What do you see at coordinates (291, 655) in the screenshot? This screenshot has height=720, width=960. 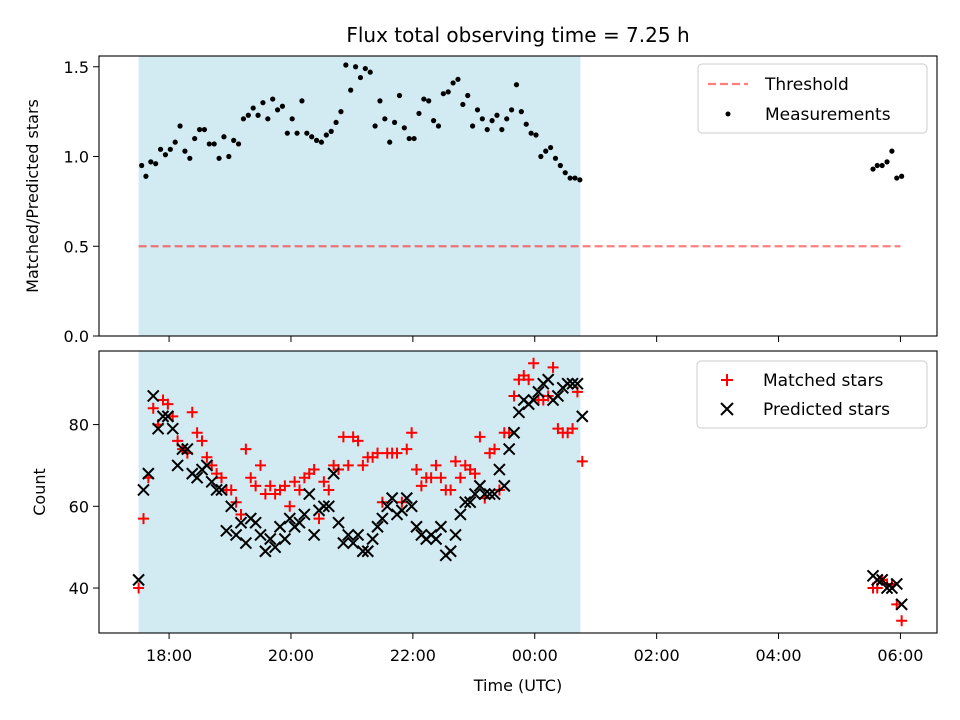 I see `x-tick-label: 20:00` at bounding box center [291, 655].